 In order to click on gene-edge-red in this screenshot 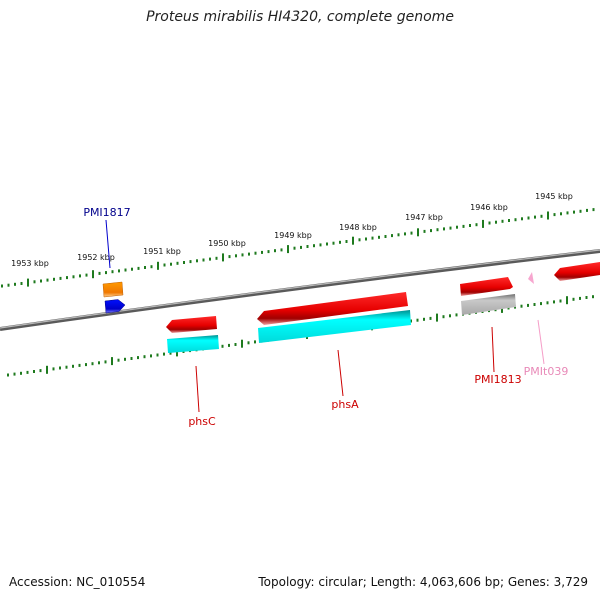, I will do `click(577, 271)`.